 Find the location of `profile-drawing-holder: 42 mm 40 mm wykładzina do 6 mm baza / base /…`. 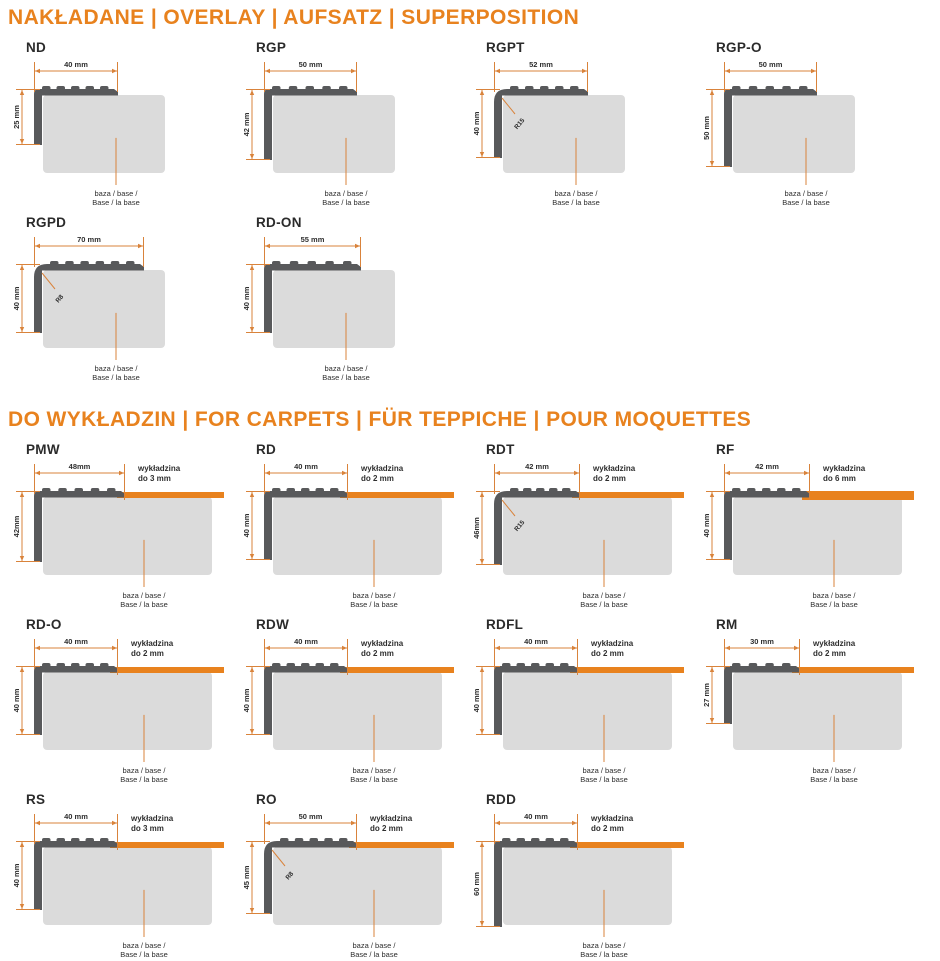

profile-drawing-holder: 42 mm 40 mm wykładzina do 6 mm baza / base /… is located at coordinates (816, 535).